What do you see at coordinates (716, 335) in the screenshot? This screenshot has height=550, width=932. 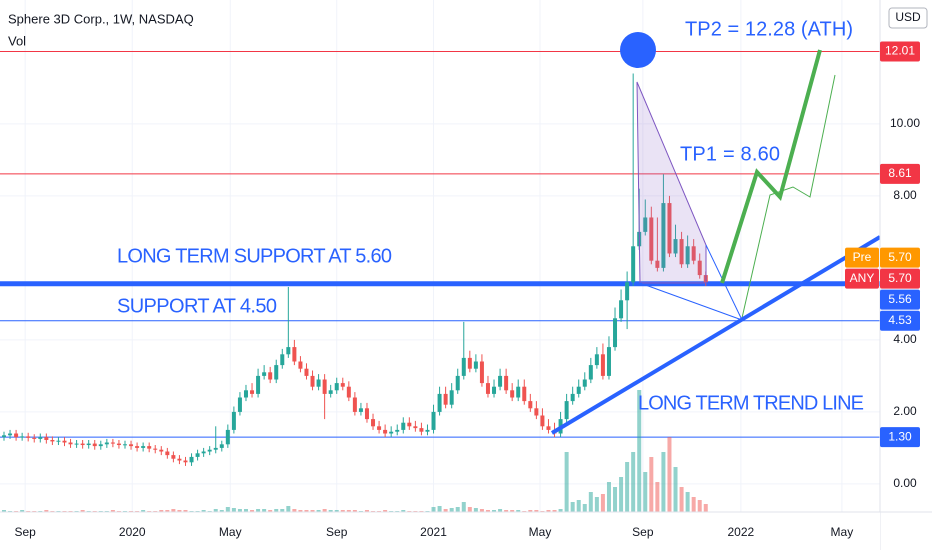 I see `trend-line` at bounding box center [716, 335].